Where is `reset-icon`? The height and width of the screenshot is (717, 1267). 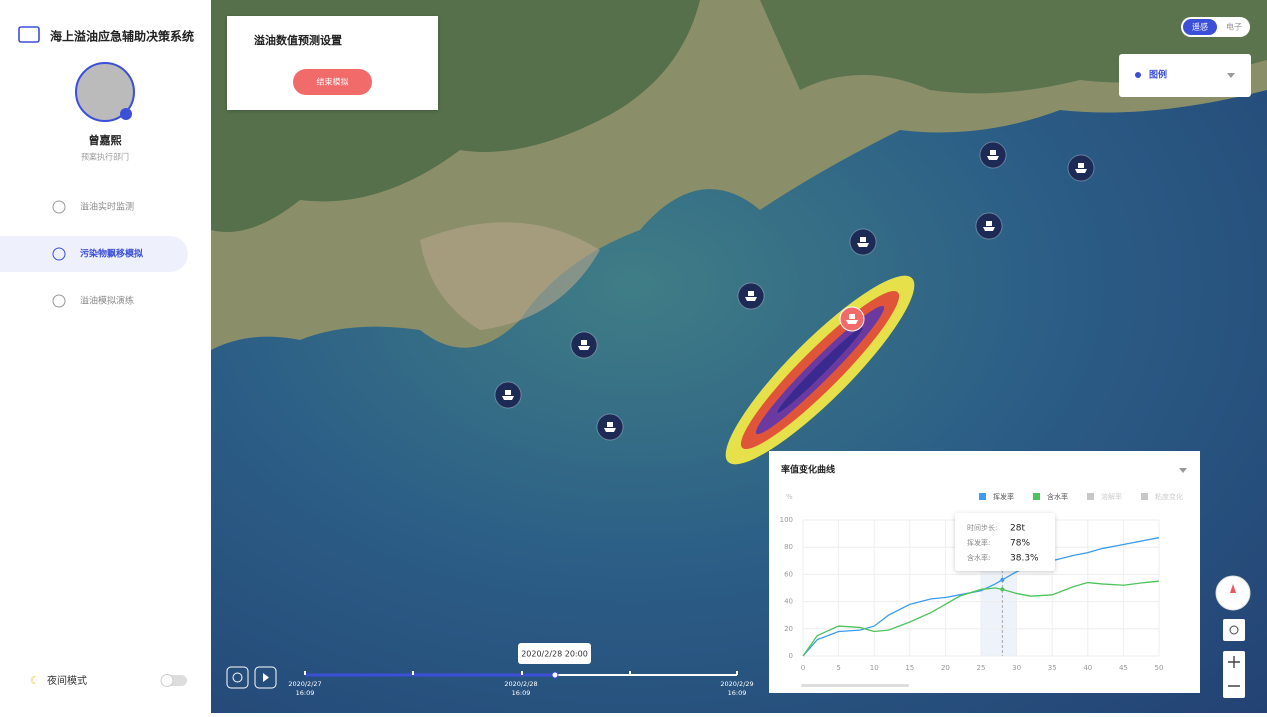 reset-icon is located at coordinates (237, 677).